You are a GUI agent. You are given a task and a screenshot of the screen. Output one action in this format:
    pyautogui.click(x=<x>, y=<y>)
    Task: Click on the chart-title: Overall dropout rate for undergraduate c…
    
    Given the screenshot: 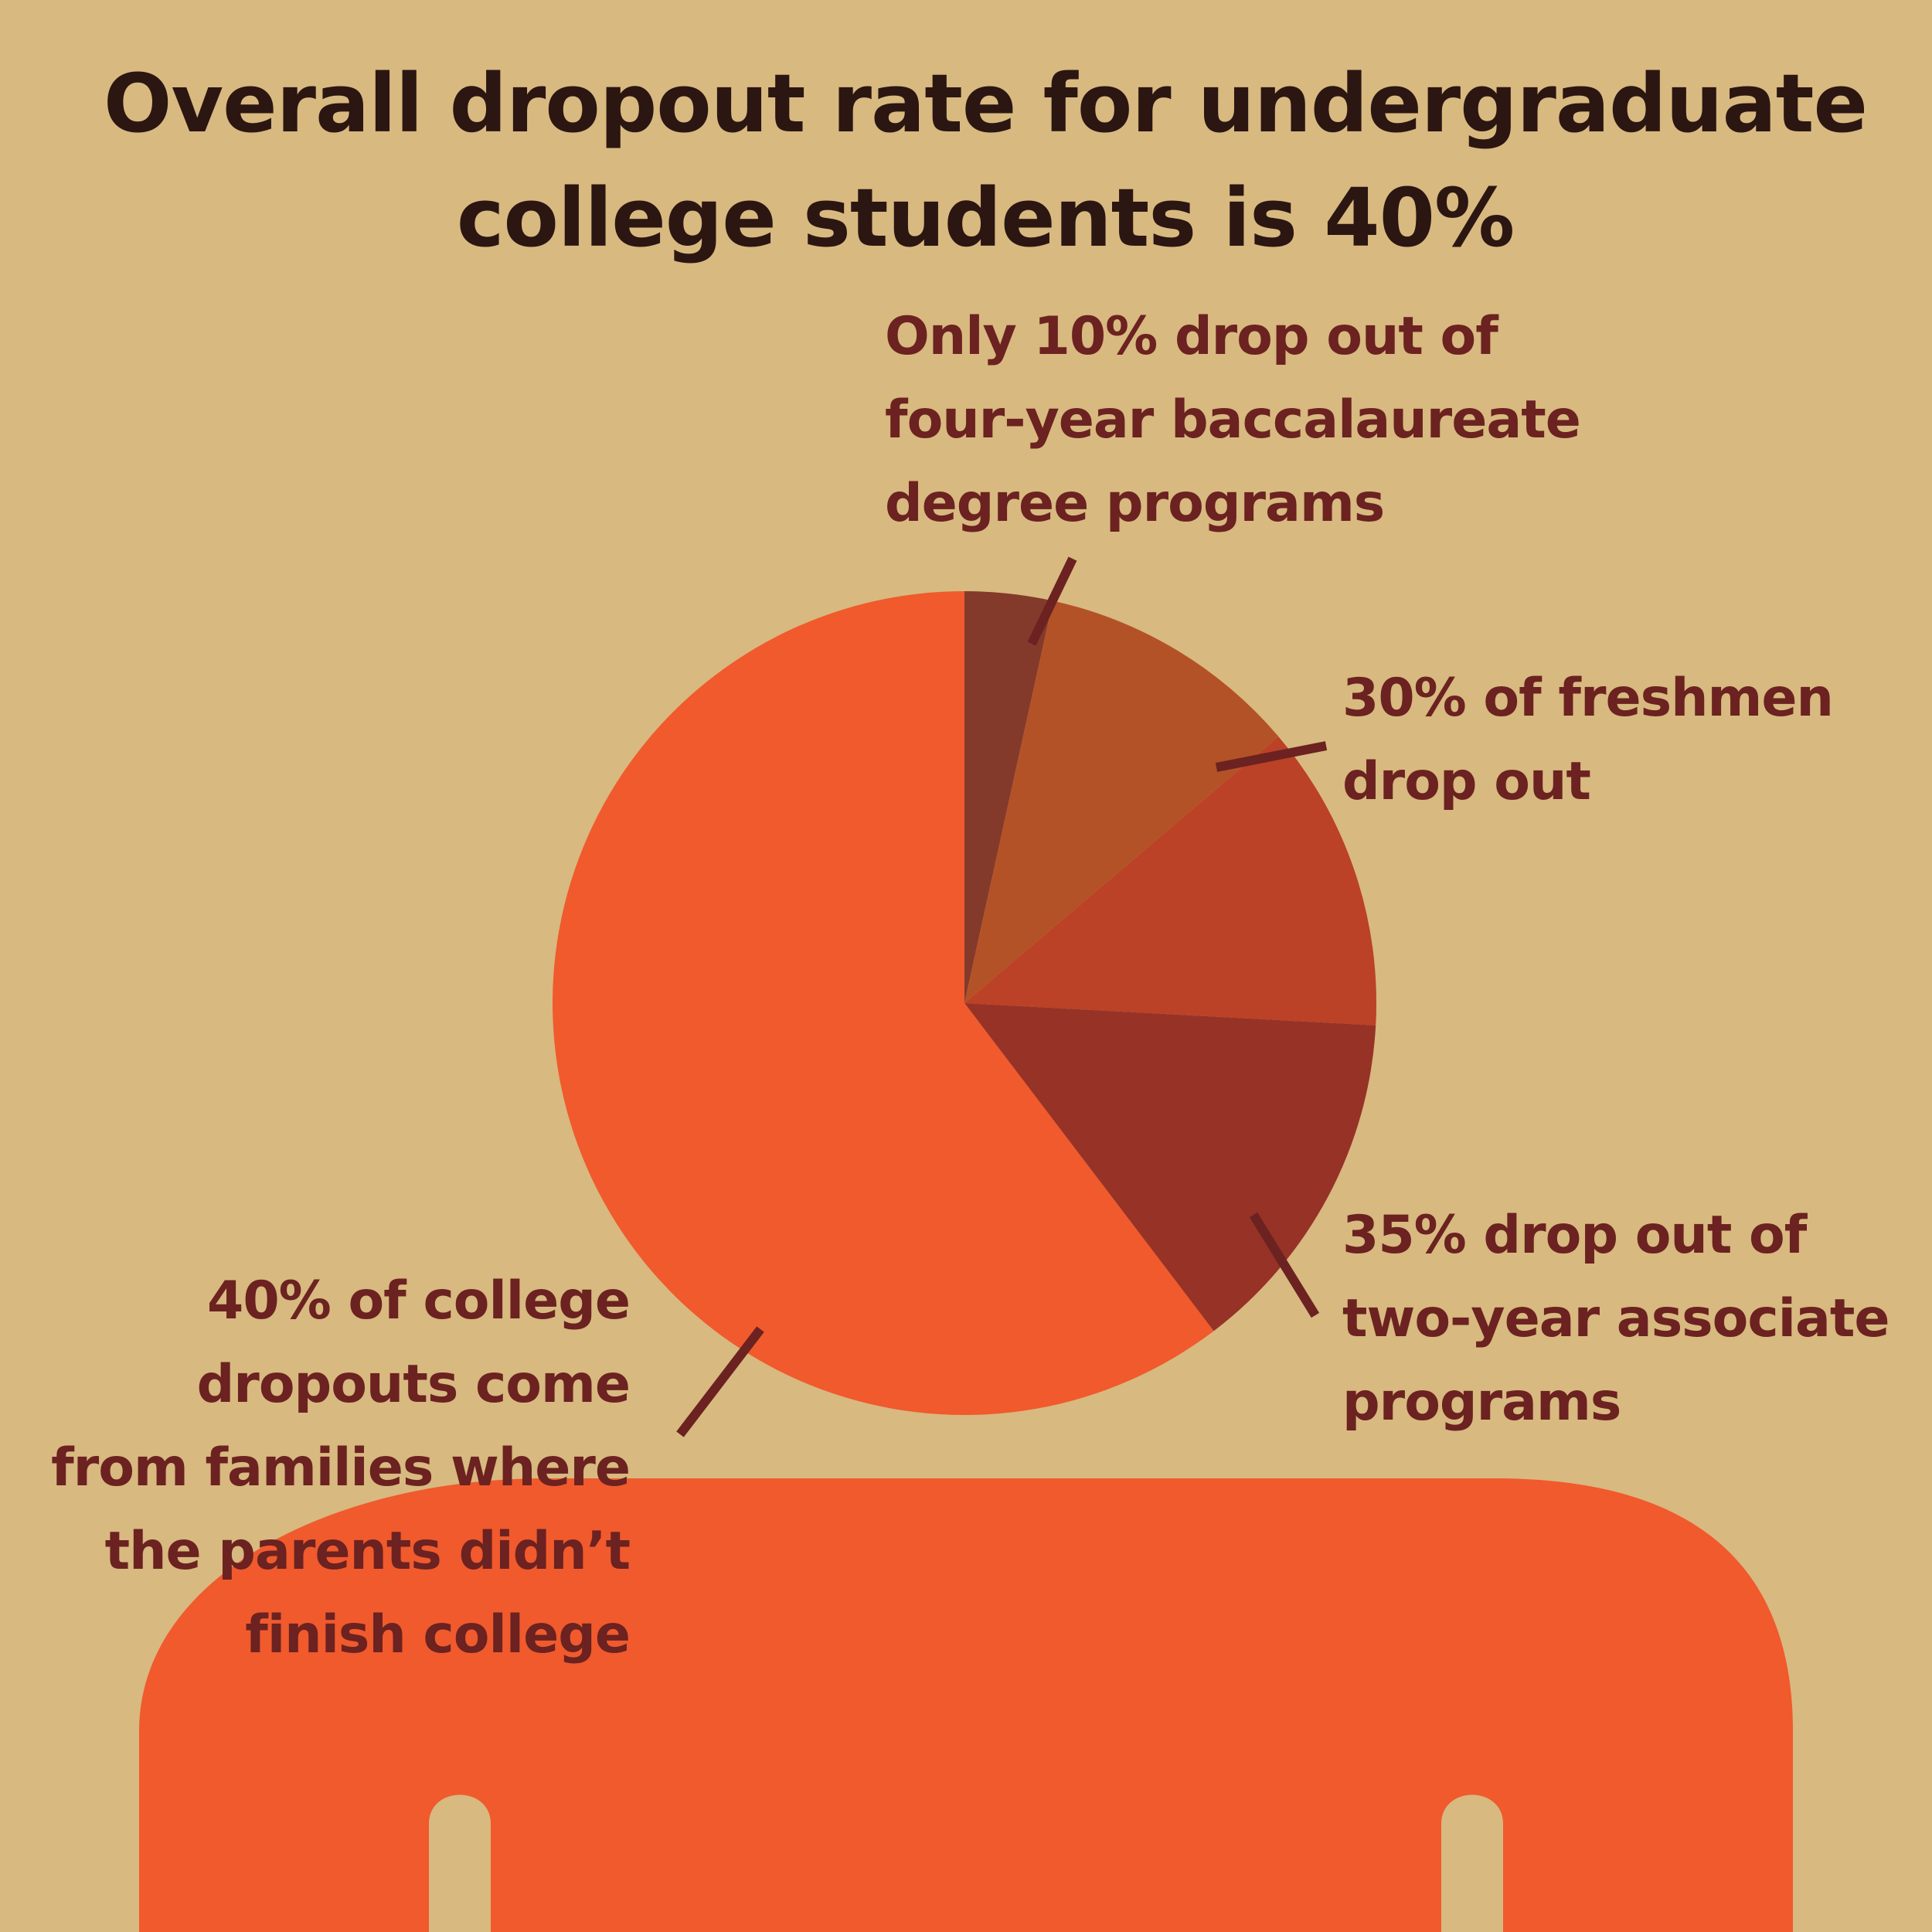 What is the action you would take?
    pyautogui.click(x=985, y=160)
    